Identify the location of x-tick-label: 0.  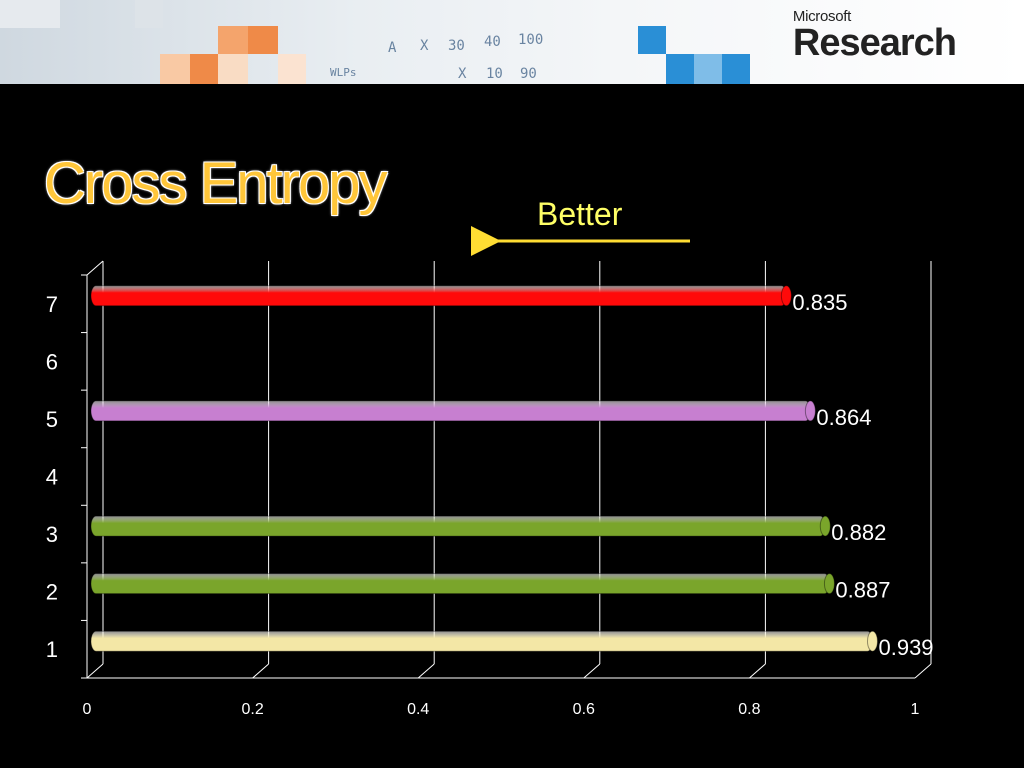
(87, 709).